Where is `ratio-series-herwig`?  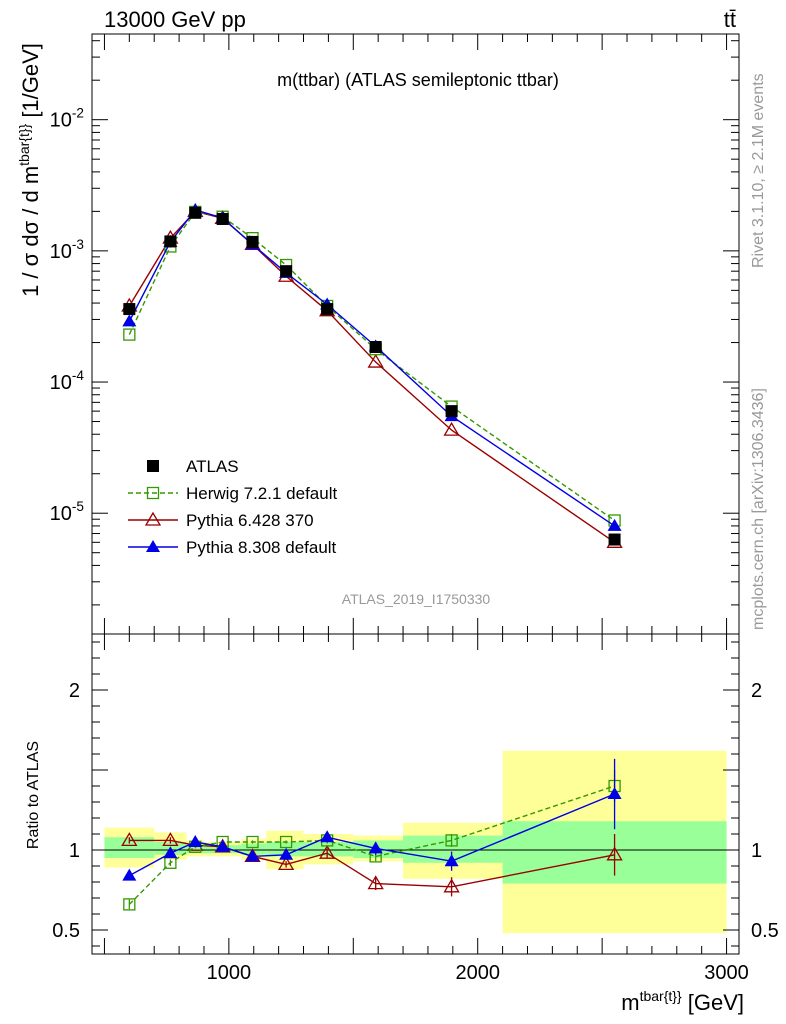
ratio-series-herwig is located at coordinates (372, 840).